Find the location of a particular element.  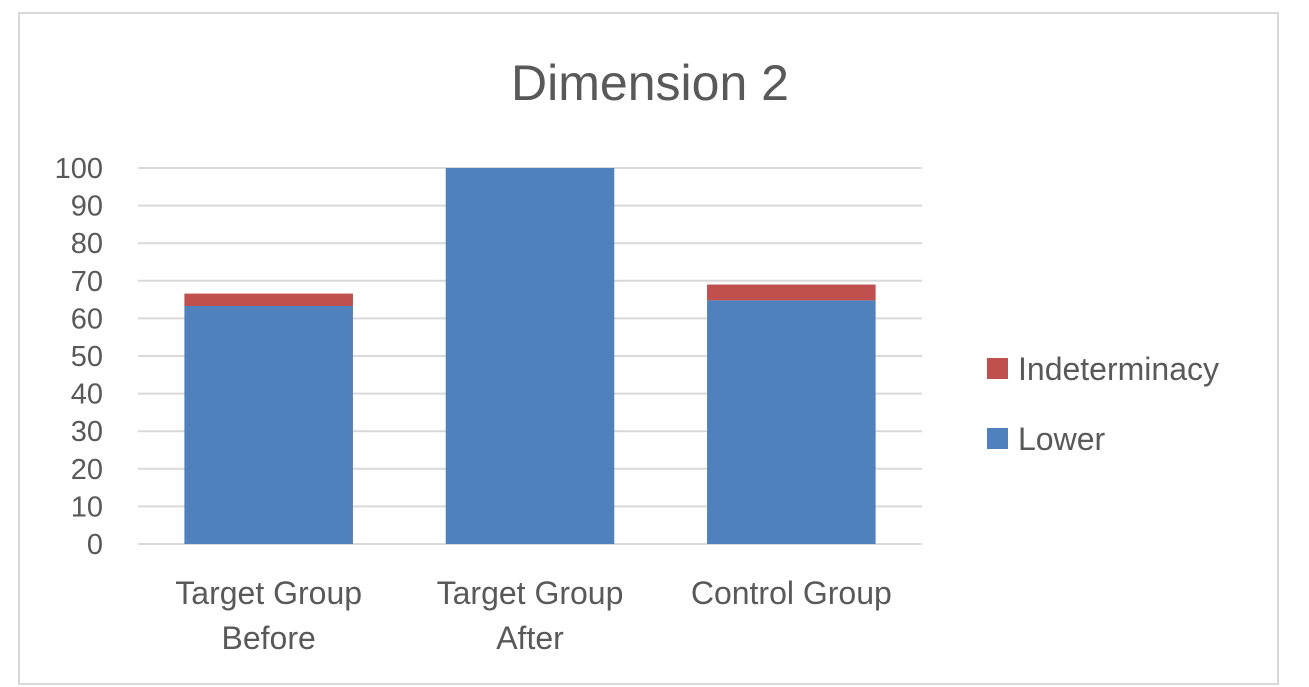

y-tick-label: 90 is located at coordinates (87, 207).